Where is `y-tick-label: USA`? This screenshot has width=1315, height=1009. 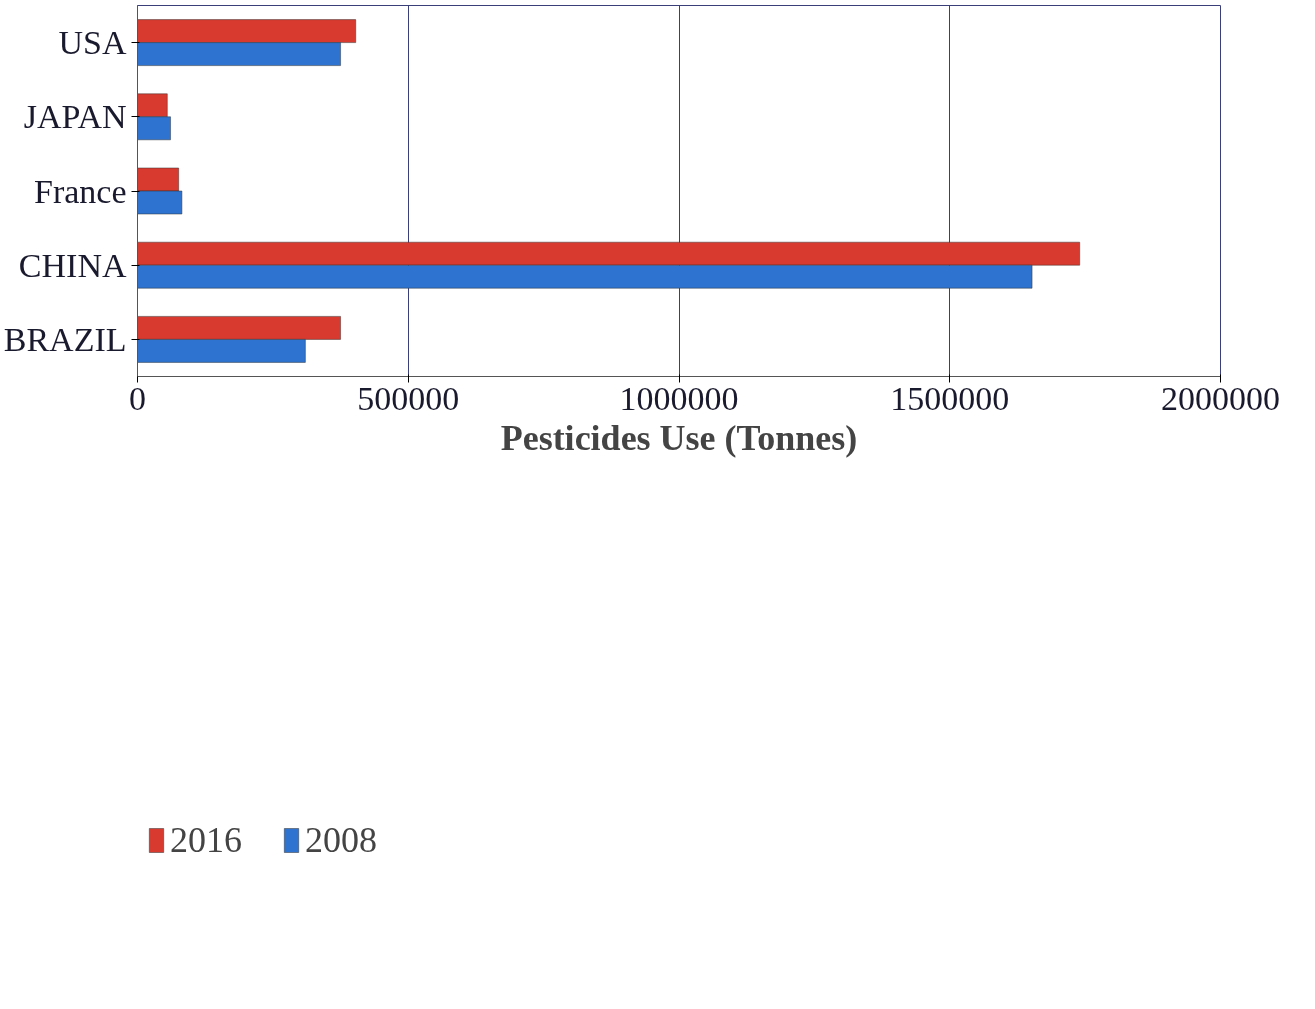
y-tick-label: USA is located at coordinates (92, 43).